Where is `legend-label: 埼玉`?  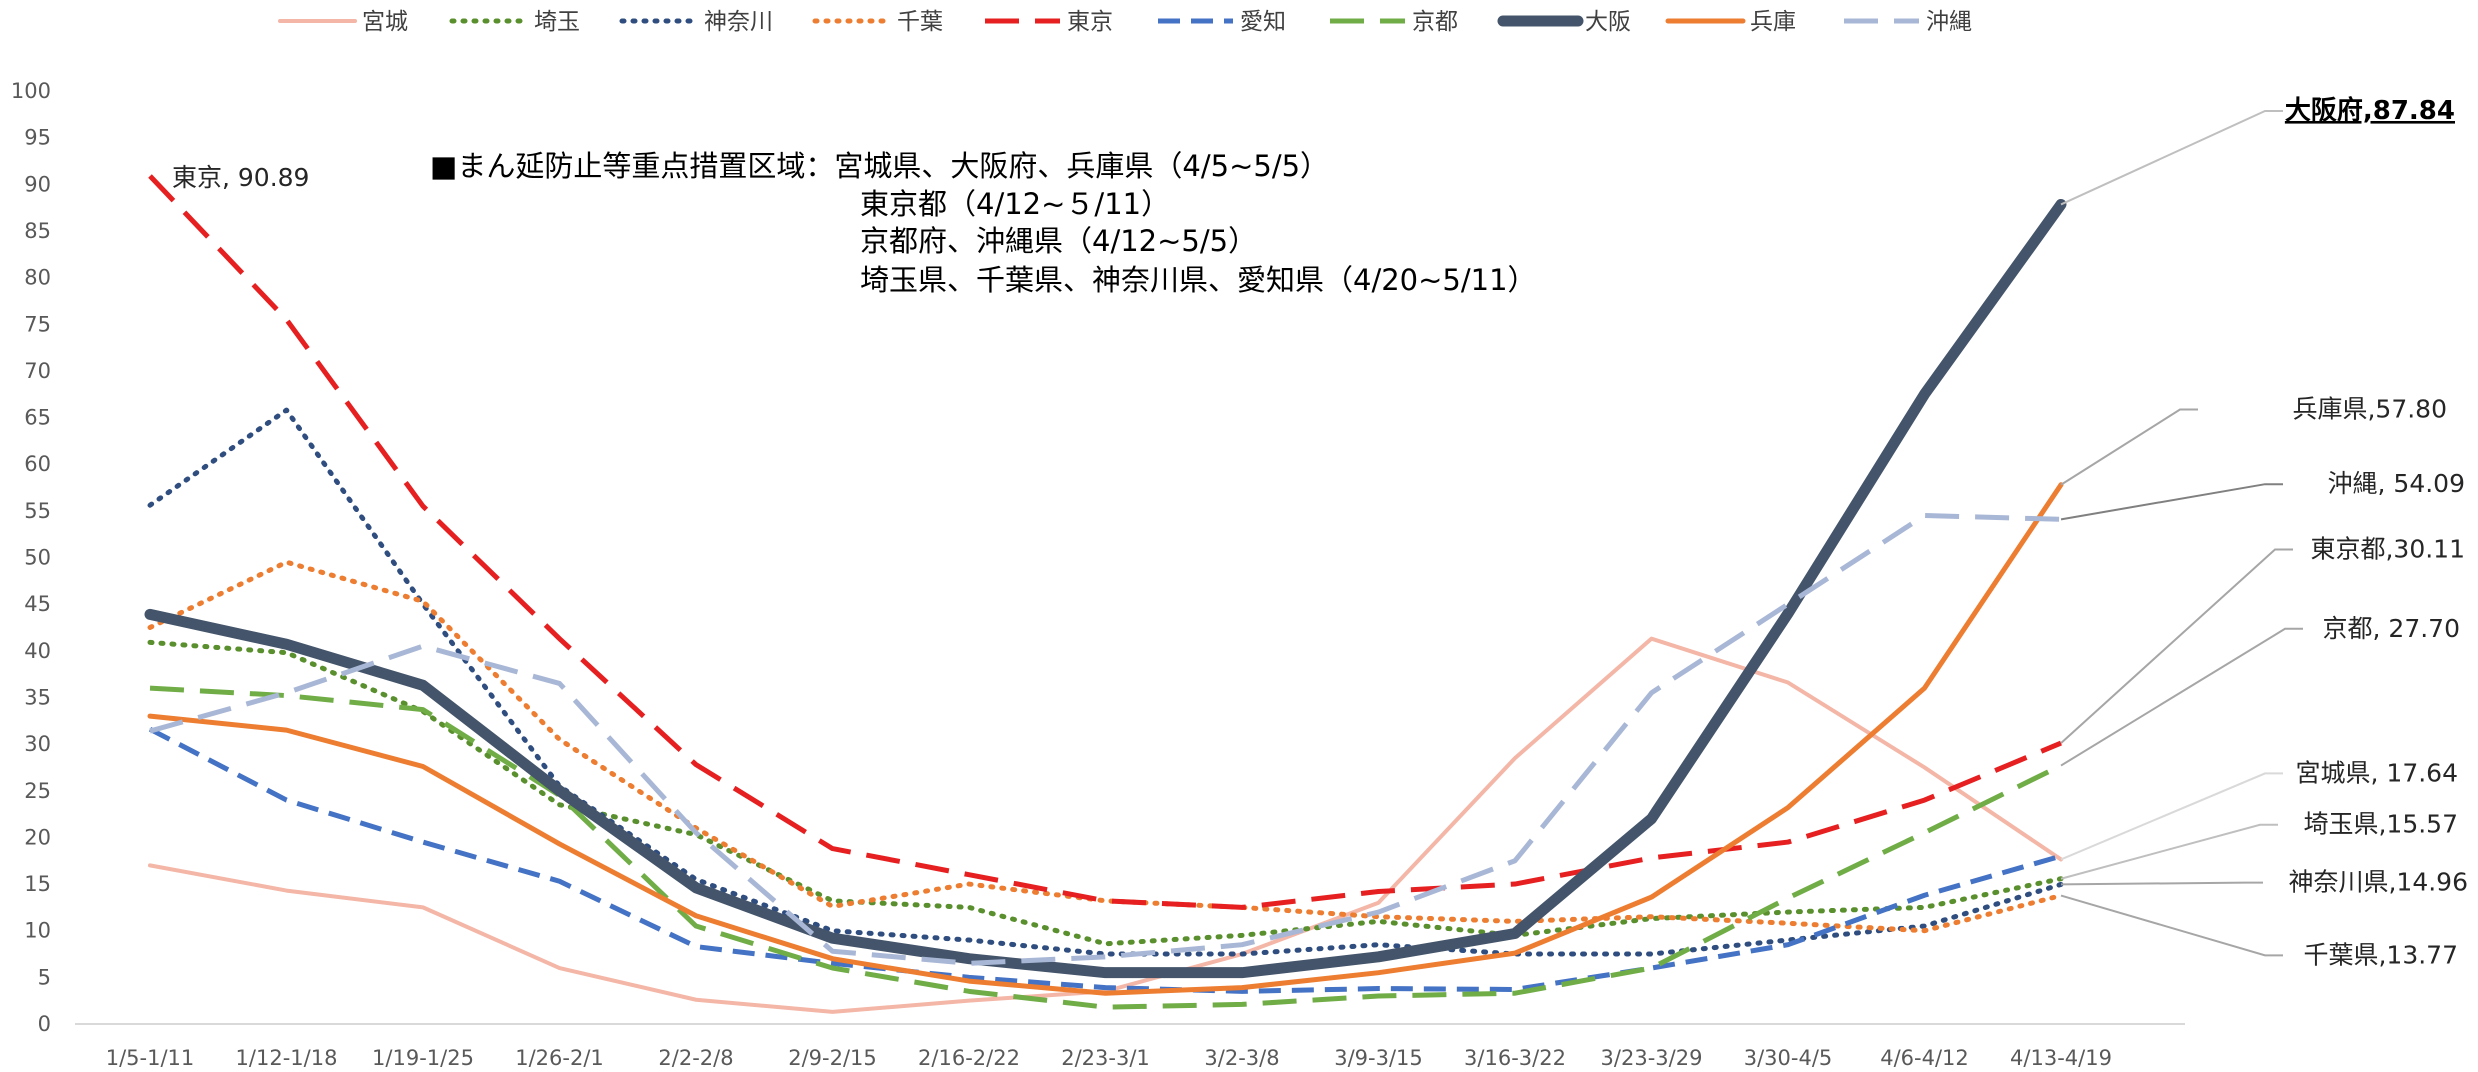 legend-label: 埼玉 is located at coordinates (557, 22).